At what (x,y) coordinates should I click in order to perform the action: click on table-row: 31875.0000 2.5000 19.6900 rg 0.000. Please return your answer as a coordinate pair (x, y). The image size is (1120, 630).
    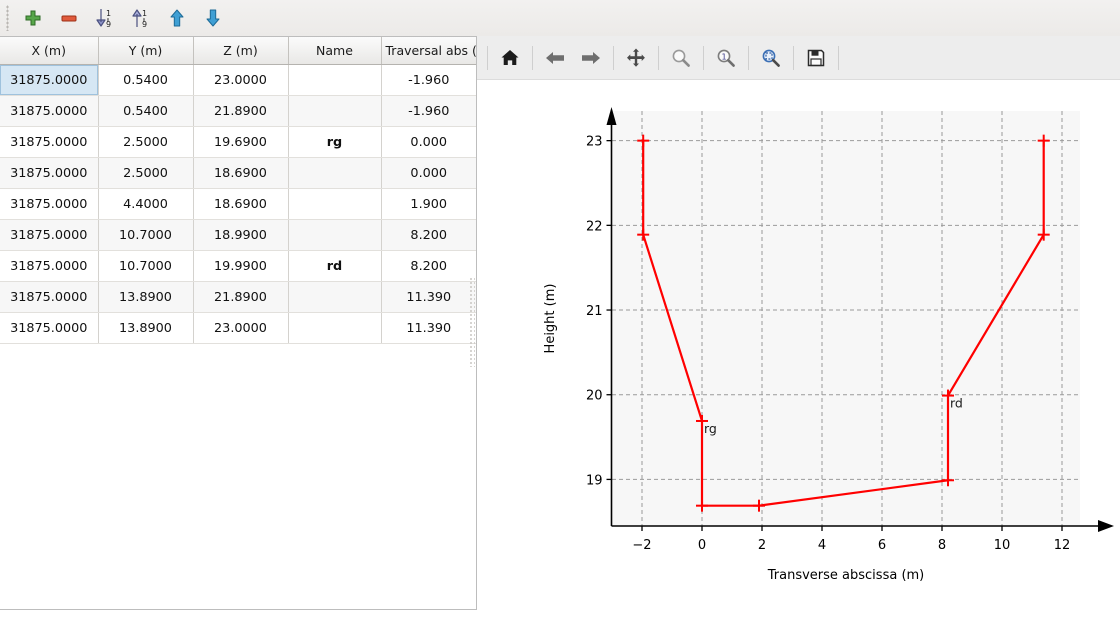
    Looking at the image, I should click on (238, 142).